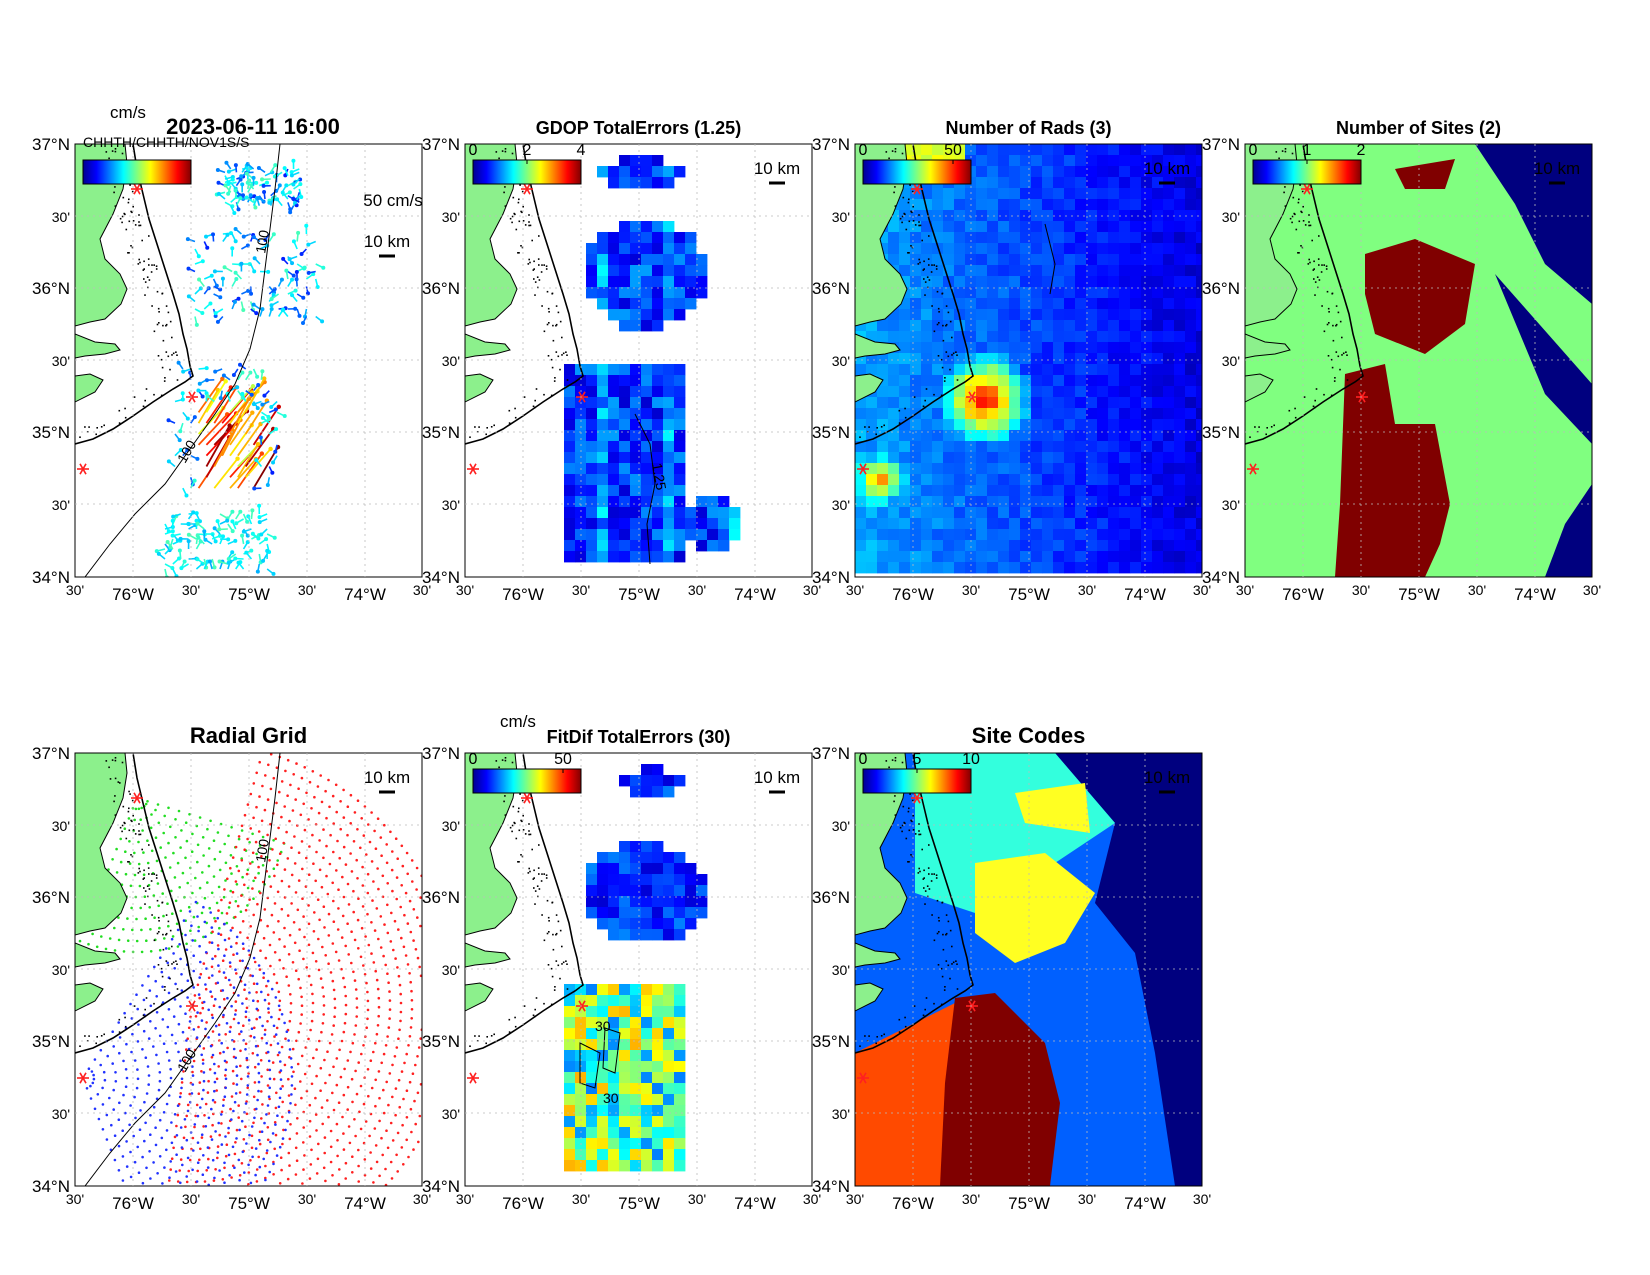 Image resolution: width=1650 pixels, height=1275 pixels. Describe the element at coordinates (638, 969) in the screenshot. I see `map-area: 30 30` at that location.